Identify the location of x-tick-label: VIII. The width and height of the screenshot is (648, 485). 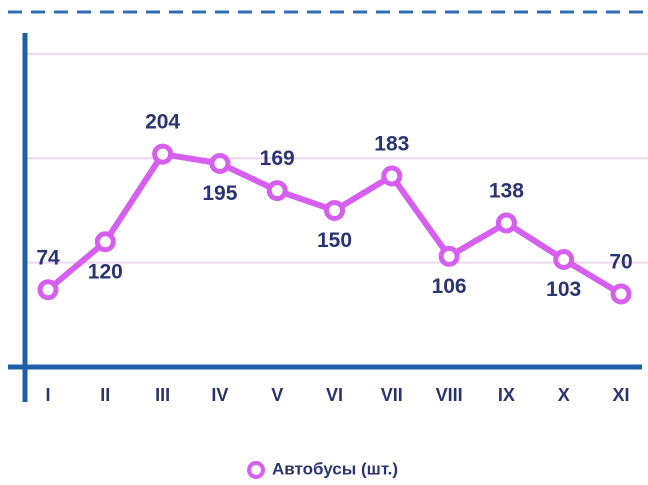
(449, 395).